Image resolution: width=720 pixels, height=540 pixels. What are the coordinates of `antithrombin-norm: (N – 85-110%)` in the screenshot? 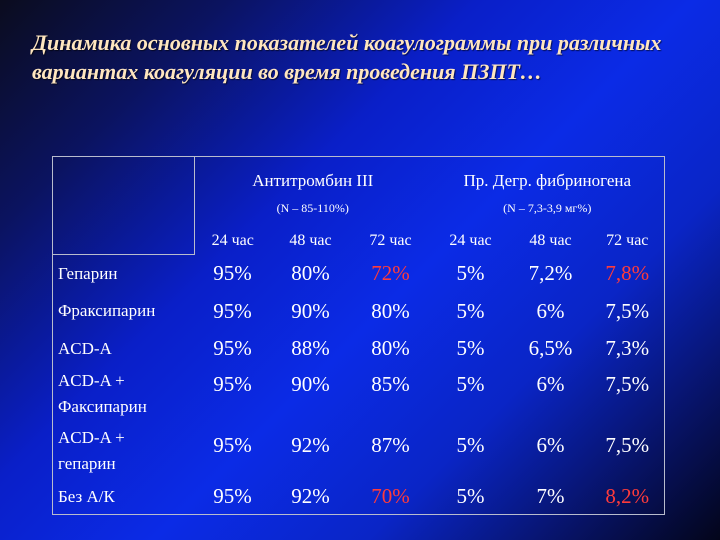 It's located at (312, 208).